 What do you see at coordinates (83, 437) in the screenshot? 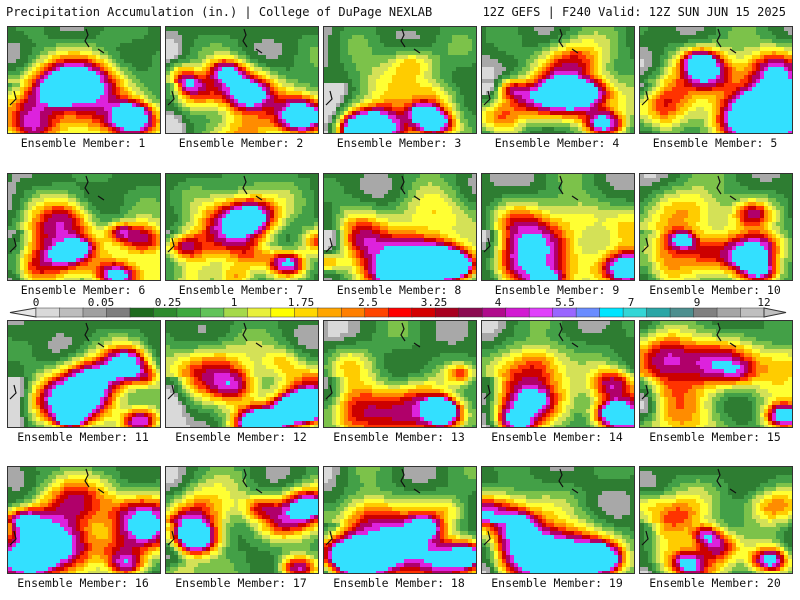
I see `member-label: Ensemble Member: 11` at bounding box center [83, 437].